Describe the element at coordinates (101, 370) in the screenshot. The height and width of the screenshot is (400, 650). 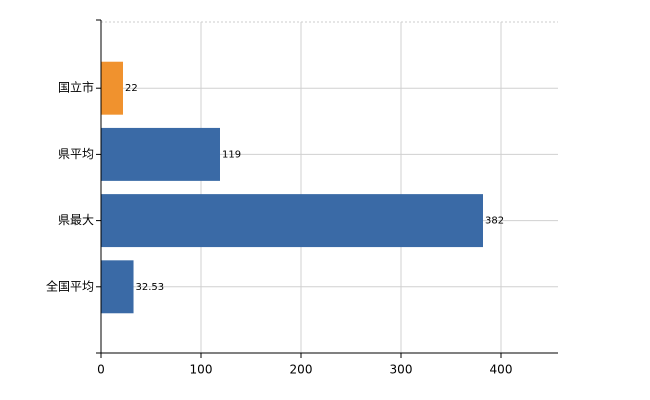
I see `x-tick-label: 0` at that location.